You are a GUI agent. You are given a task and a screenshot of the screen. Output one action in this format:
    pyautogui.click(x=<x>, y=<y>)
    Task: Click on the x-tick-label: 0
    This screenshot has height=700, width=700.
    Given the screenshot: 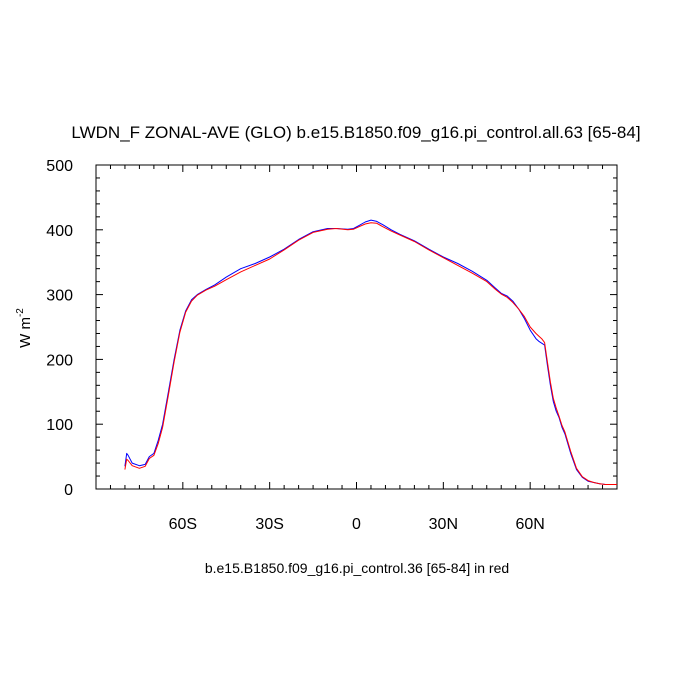 What is the action you would take?
    pyautogui.click(x=356, y=524)
    